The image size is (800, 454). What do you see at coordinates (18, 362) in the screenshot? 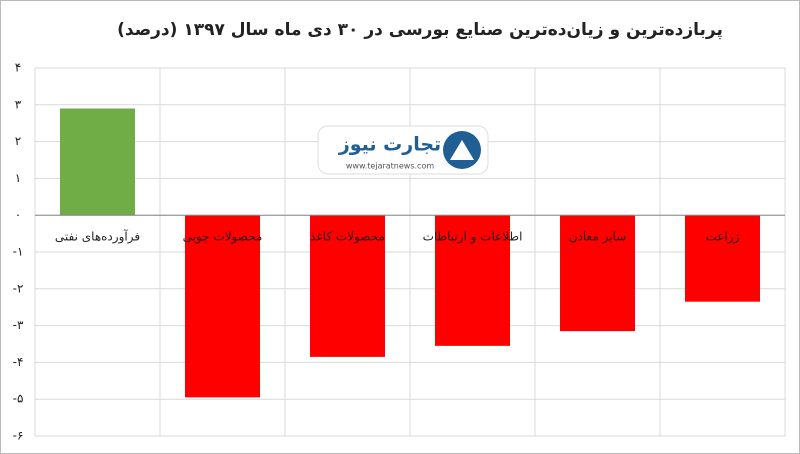
I see `y-tick-label: -۴` at bounding box center [18, 362].